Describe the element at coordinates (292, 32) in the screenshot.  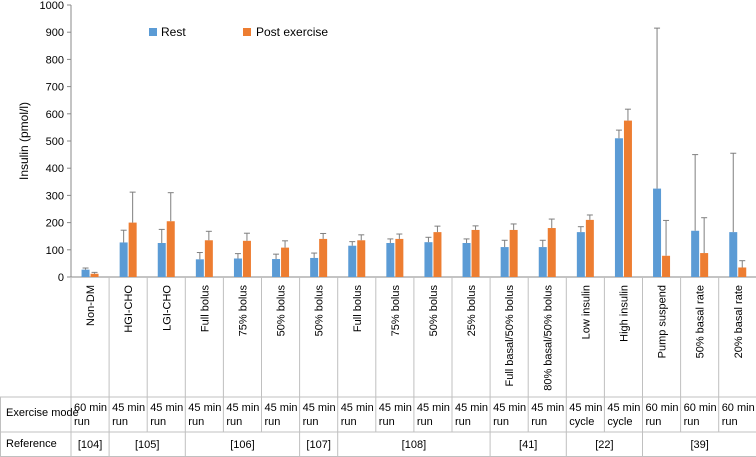
I see `legend-post-exercise-label: Post exercise` at that location.